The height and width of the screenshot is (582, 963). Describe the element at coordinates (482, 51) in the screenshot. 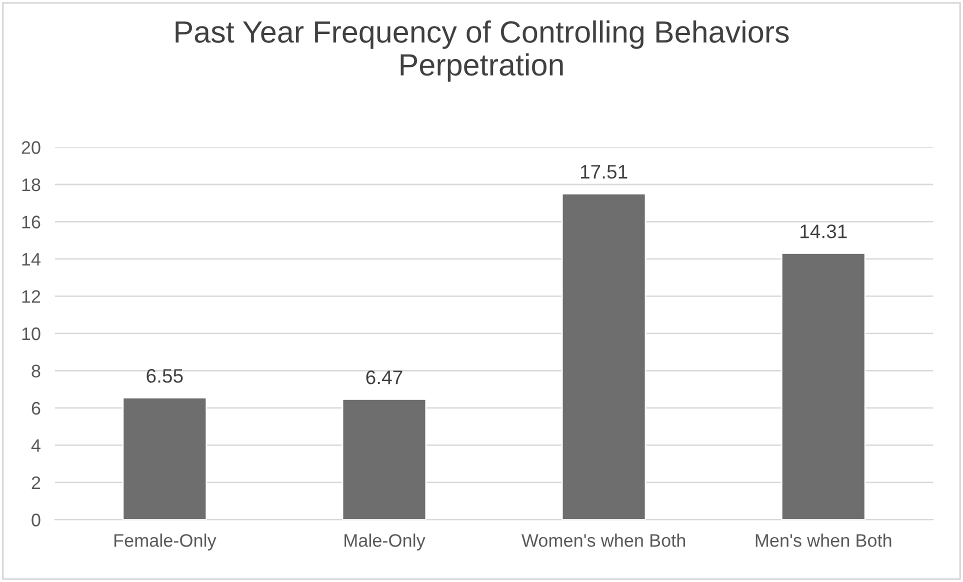

I see `chart-title: Past Year Frequency of Controlling Behaviors Perpetration` at that location.